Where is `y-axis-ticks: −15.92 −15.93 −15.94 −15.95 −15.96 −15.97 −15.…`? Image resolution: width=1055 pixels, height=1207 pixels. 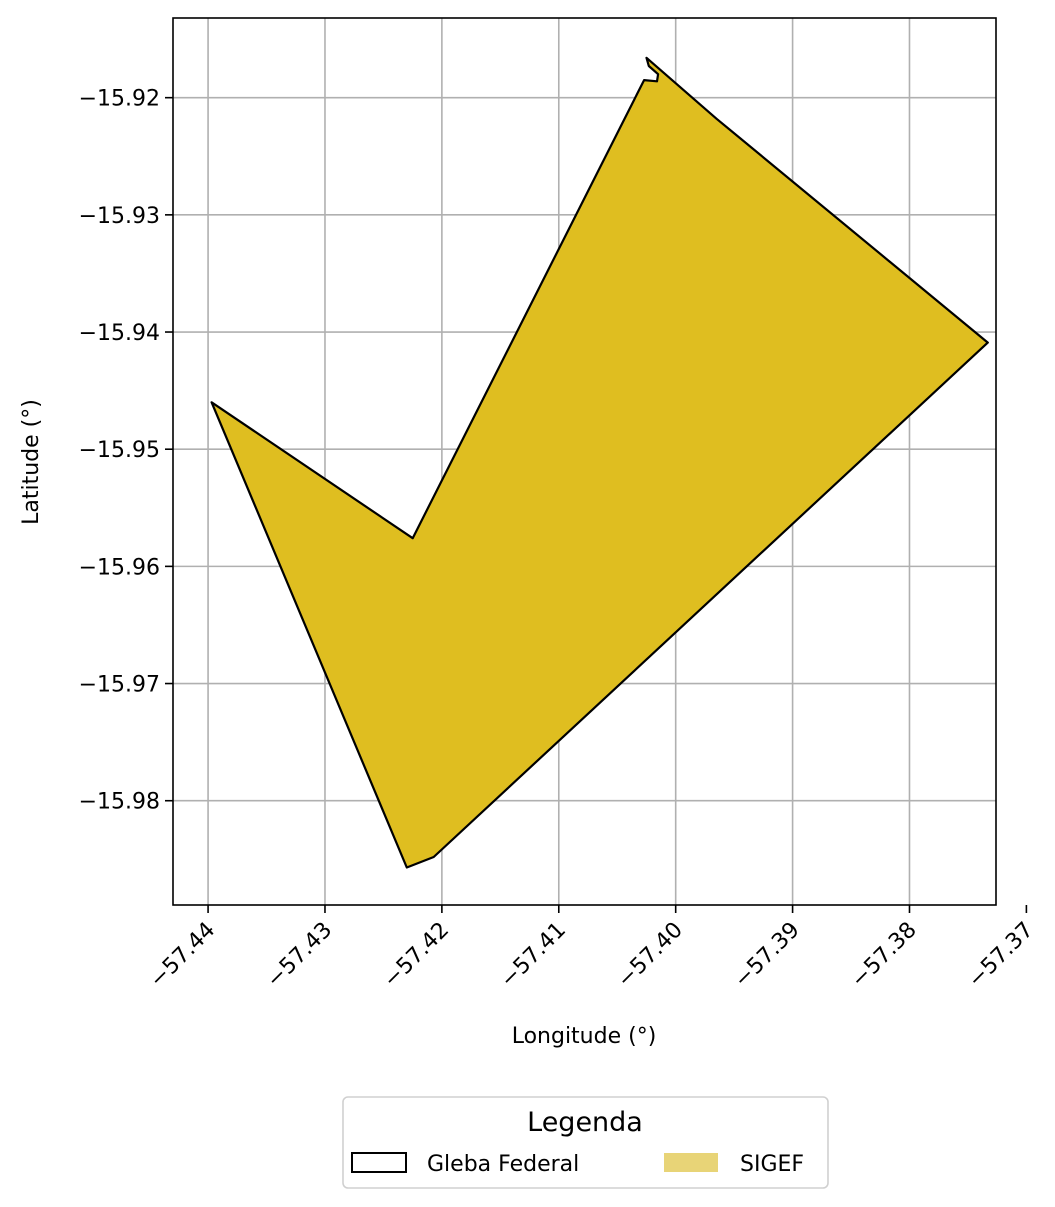
y-axis-ticks: −15.92 −15.93 −15.94 −15.95 −15.96 −15.97 −15.… is located at coordinates (126, 451).